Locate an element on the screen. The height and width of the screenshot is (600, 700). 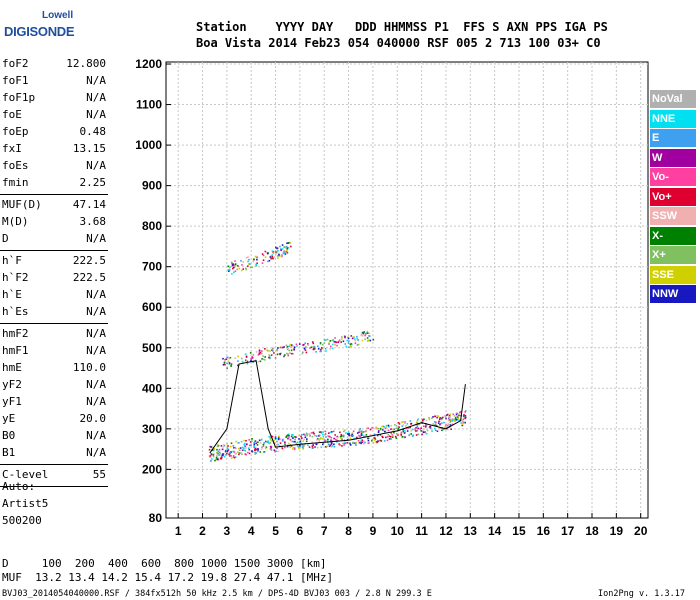
param-row: foF1p N/A is located at coordinates (54, 98).